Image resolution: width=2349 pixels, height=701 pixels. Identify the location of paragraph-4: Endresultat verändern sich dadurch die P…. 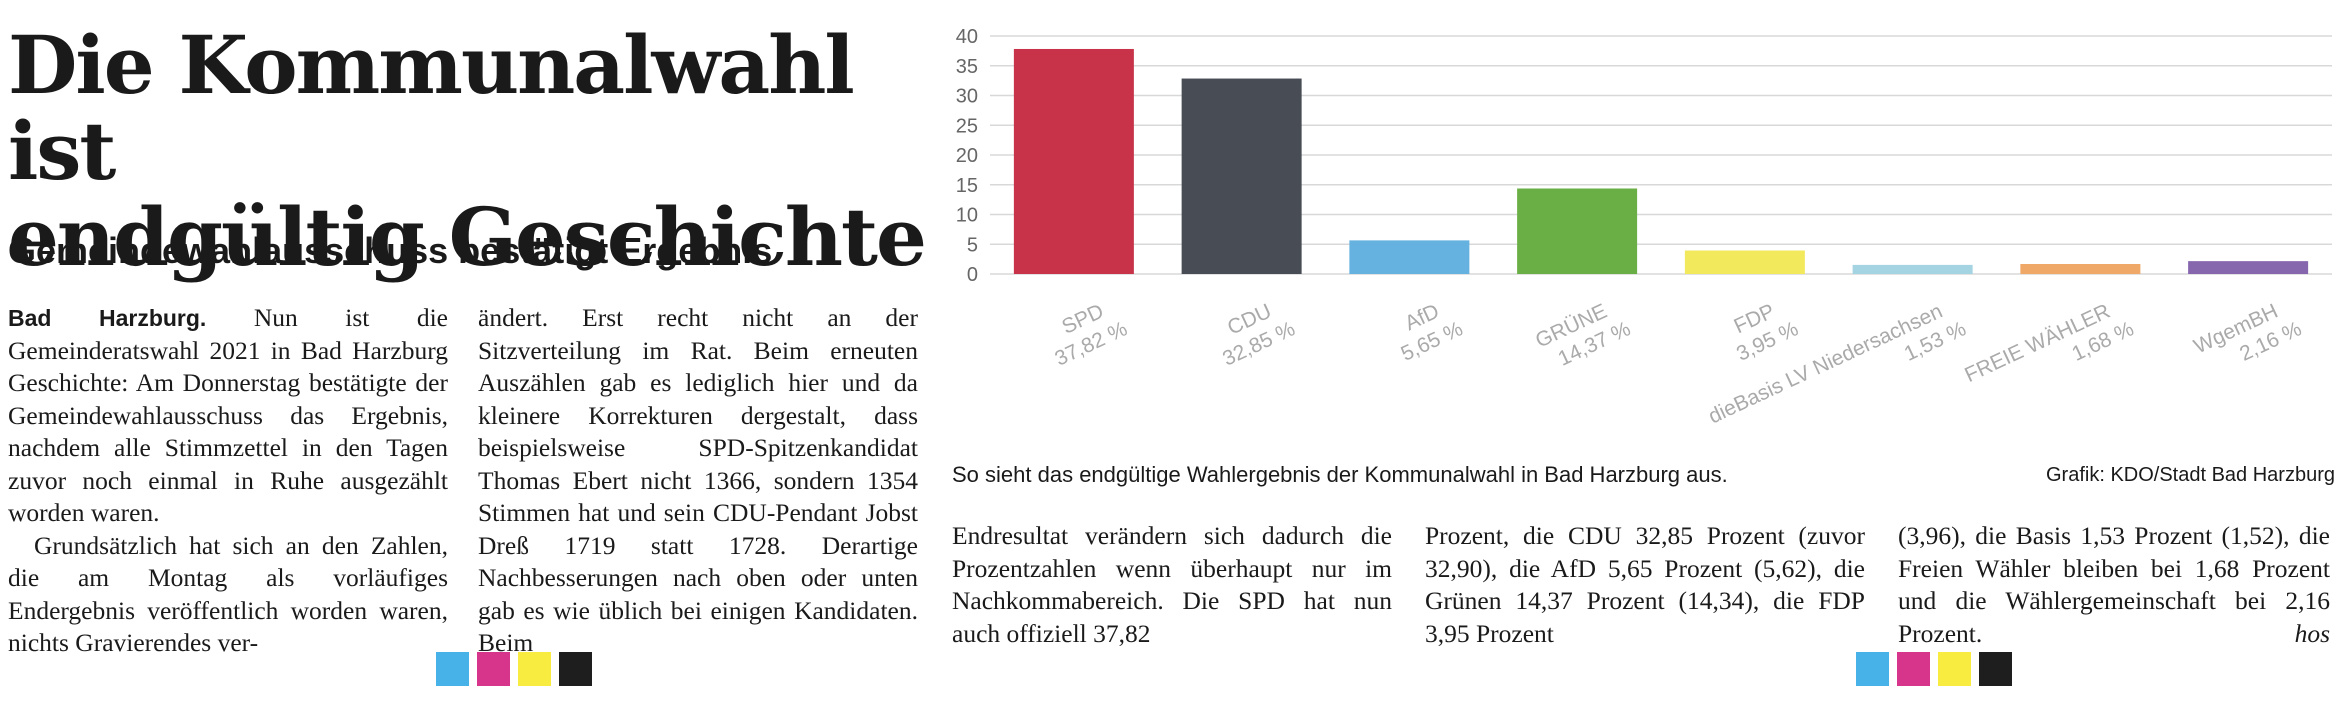
(1172, 584).